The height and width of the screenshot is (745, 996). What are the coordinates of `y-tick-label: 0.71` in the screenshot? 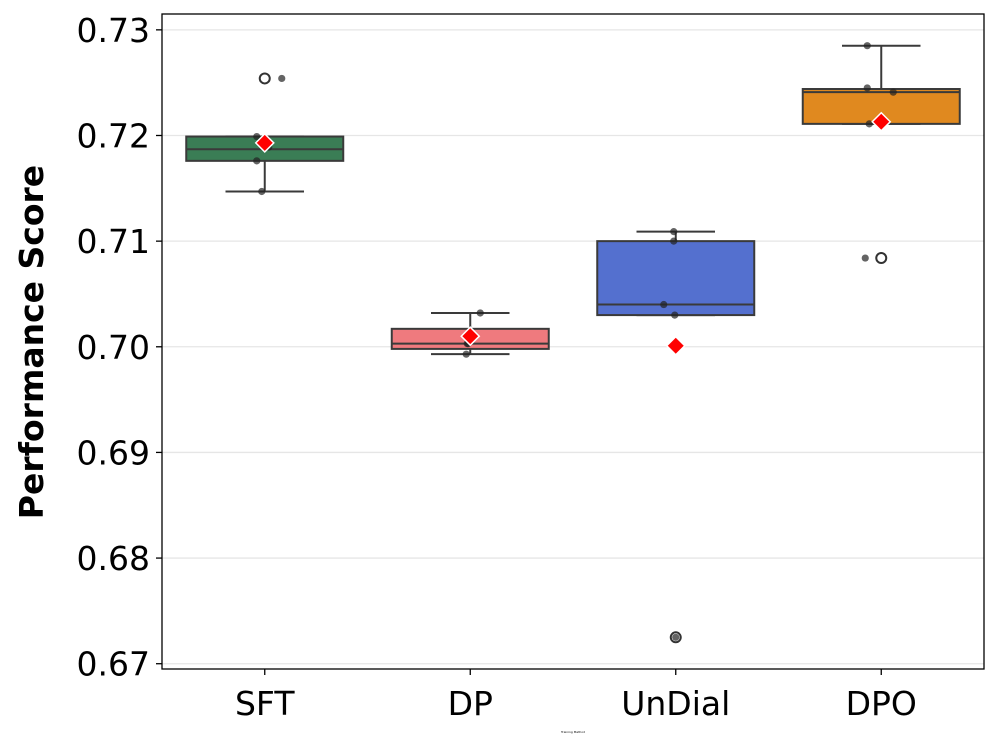 It's located at (113, 241).